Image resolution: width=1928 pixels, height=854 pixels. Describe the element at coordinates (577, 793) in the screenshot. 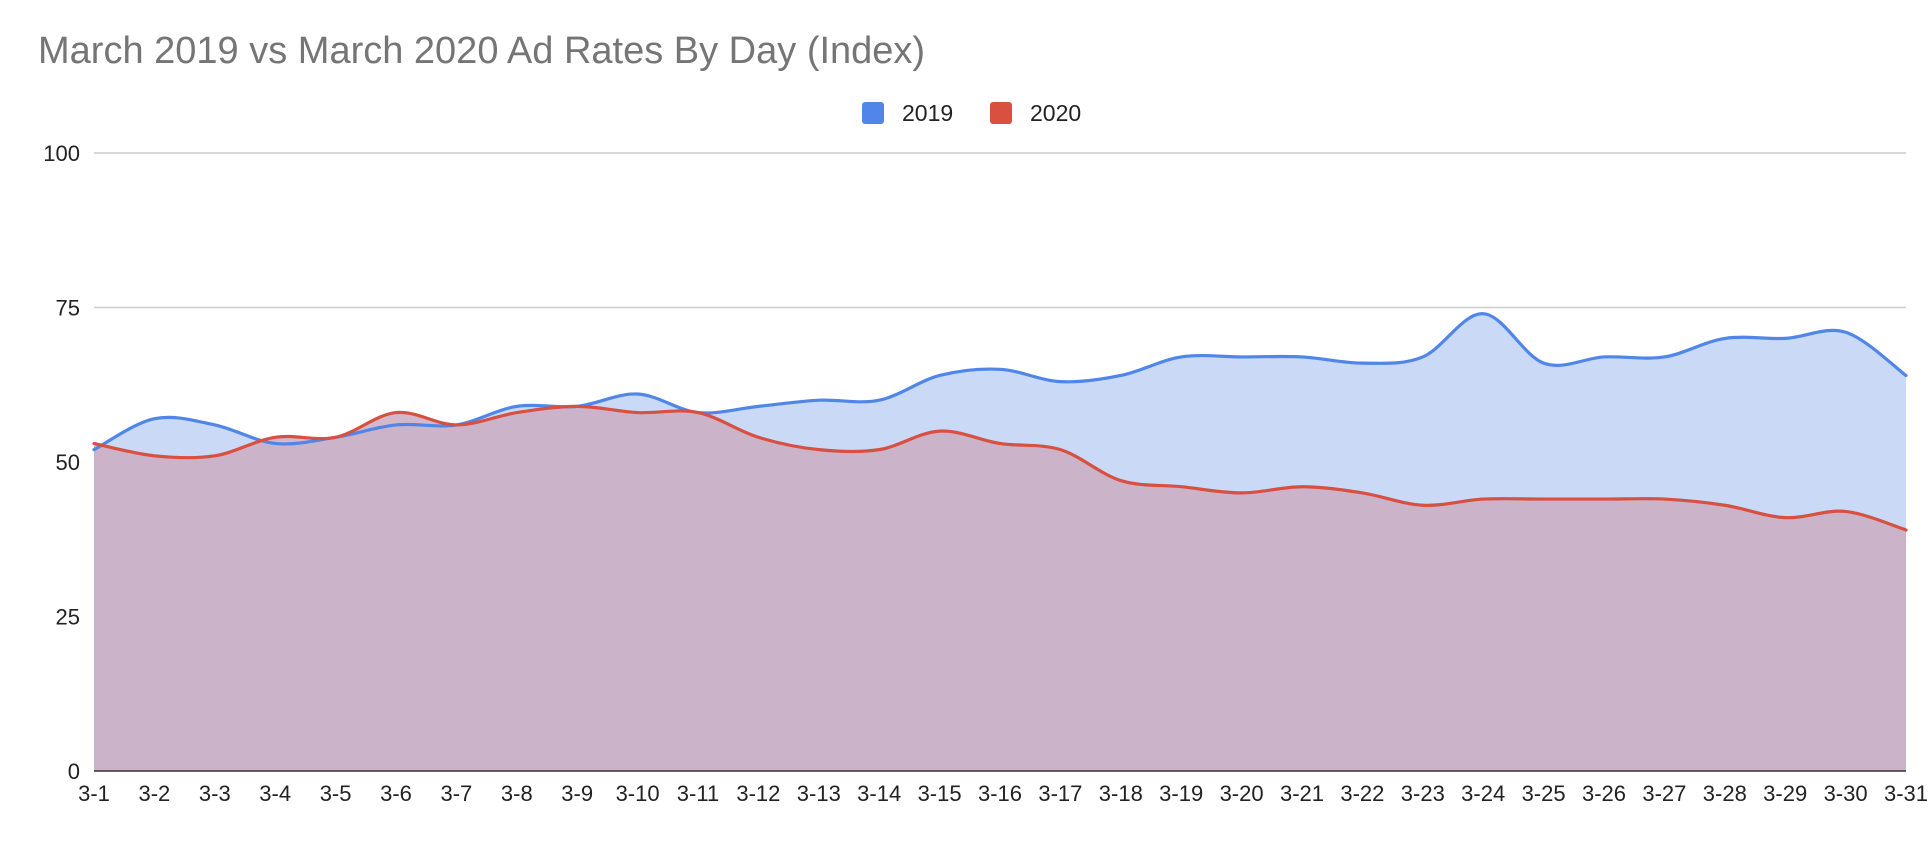

I see `x-tick-label: 3-9` at that location.